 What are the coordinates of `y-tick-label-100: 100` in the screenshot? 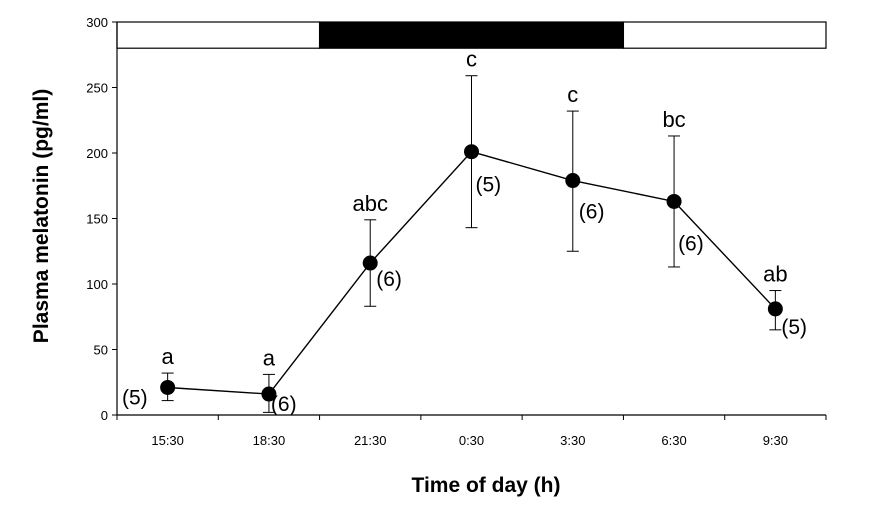 It's located at (97, 284).